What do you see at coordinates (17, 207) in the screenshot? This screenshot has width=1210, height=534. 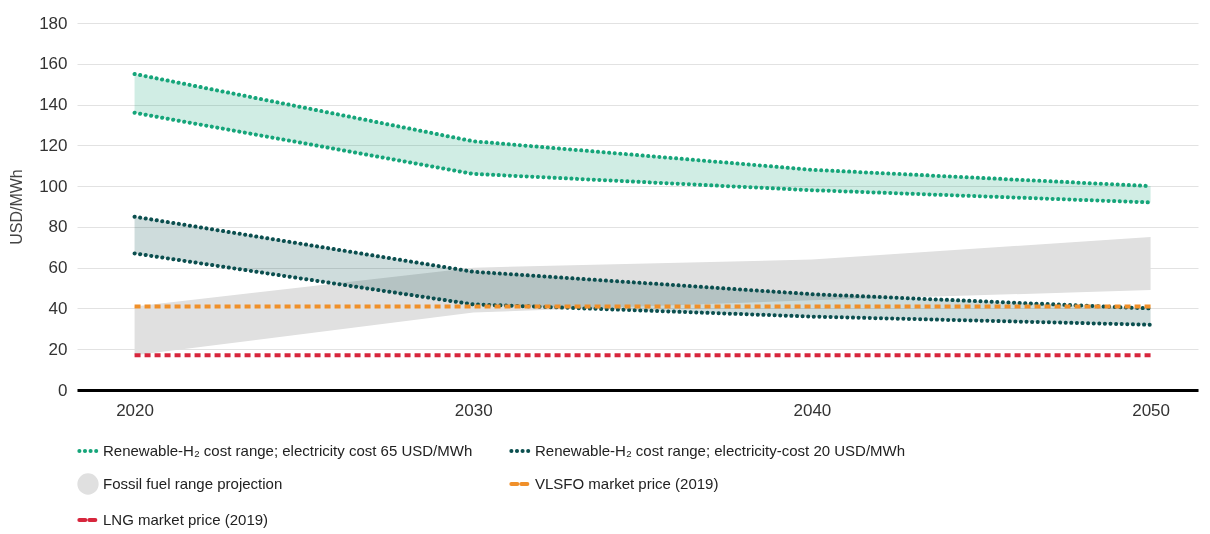 I see `y-axis-title: USD/MWh` at bounding box center [17, 207].